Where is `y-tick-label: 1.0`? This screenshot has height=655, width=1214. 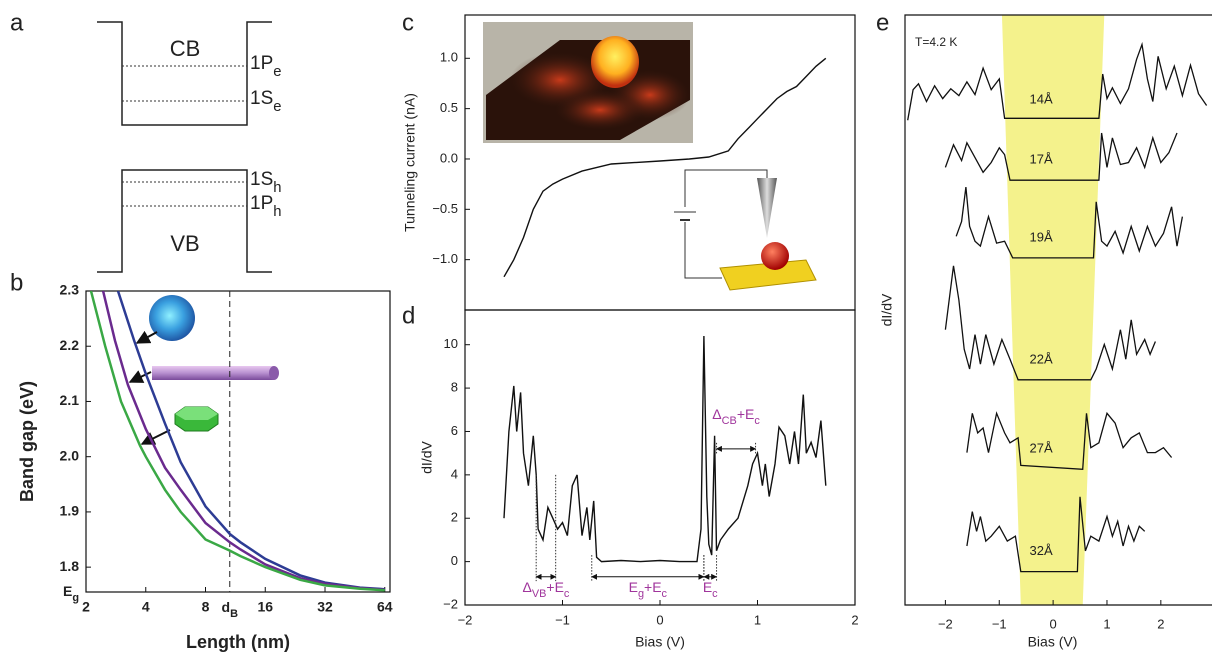 y-tick-label: 1.0 is located at coordinates (449, 57).